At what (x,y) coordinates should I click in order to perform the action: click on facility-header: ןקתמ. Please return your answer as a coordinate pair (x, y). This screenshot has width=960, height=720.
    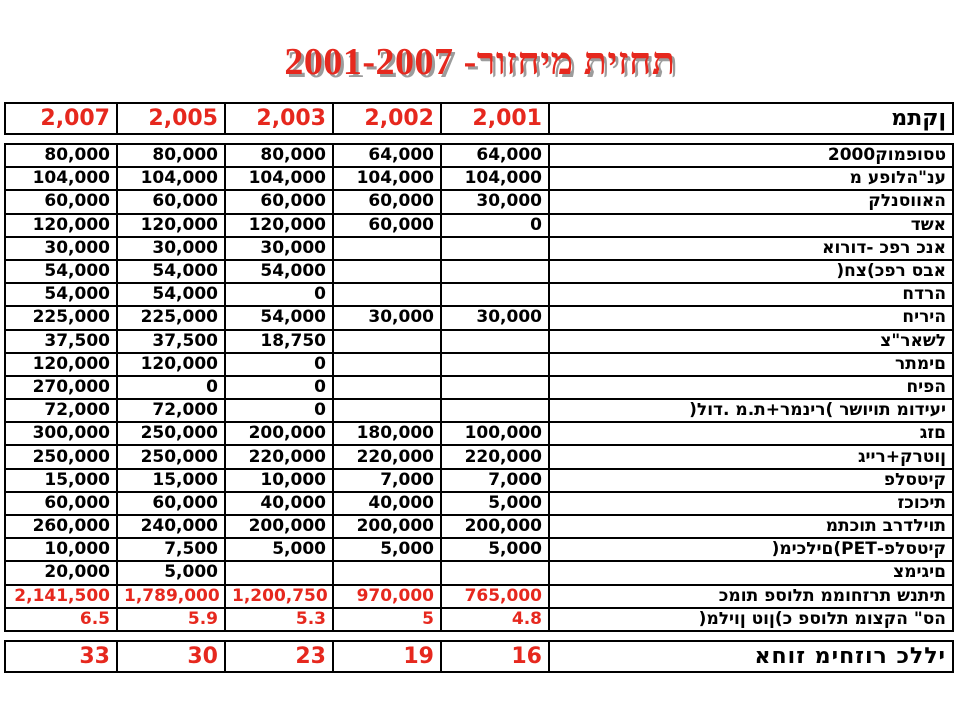
    Looking at the image, I should click on (751, 118).